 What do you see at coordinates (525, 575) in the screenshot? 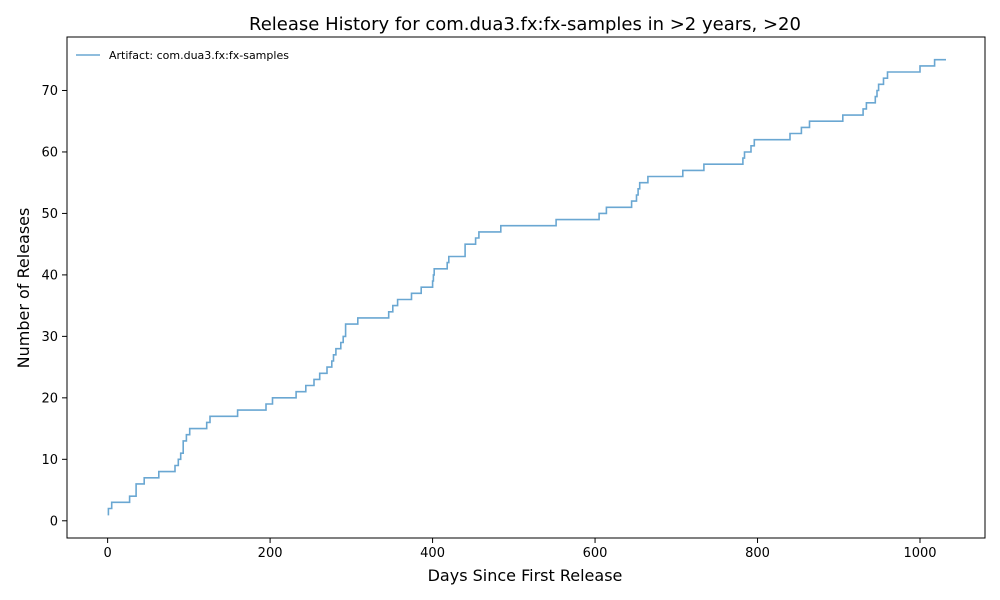
I see `x-axis-label: Days Since First Release` at bounding box center [525, 575].